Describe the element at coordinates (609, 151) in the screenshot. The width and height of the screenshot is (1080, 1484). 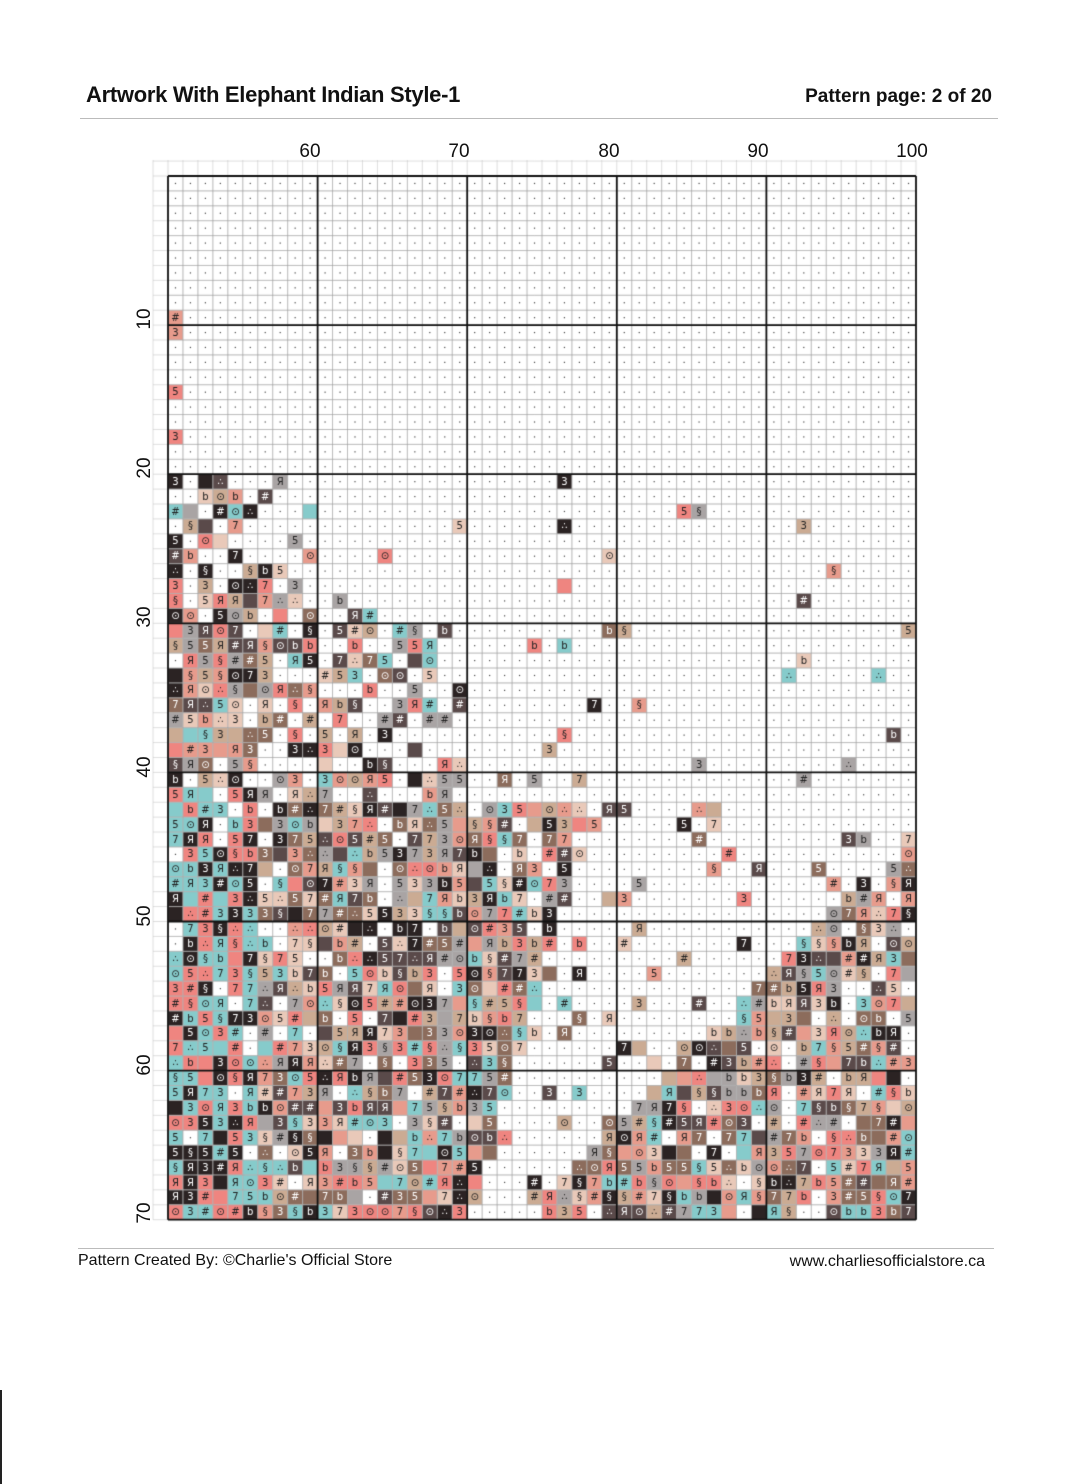
I see `column-label-80: 80` at that location.